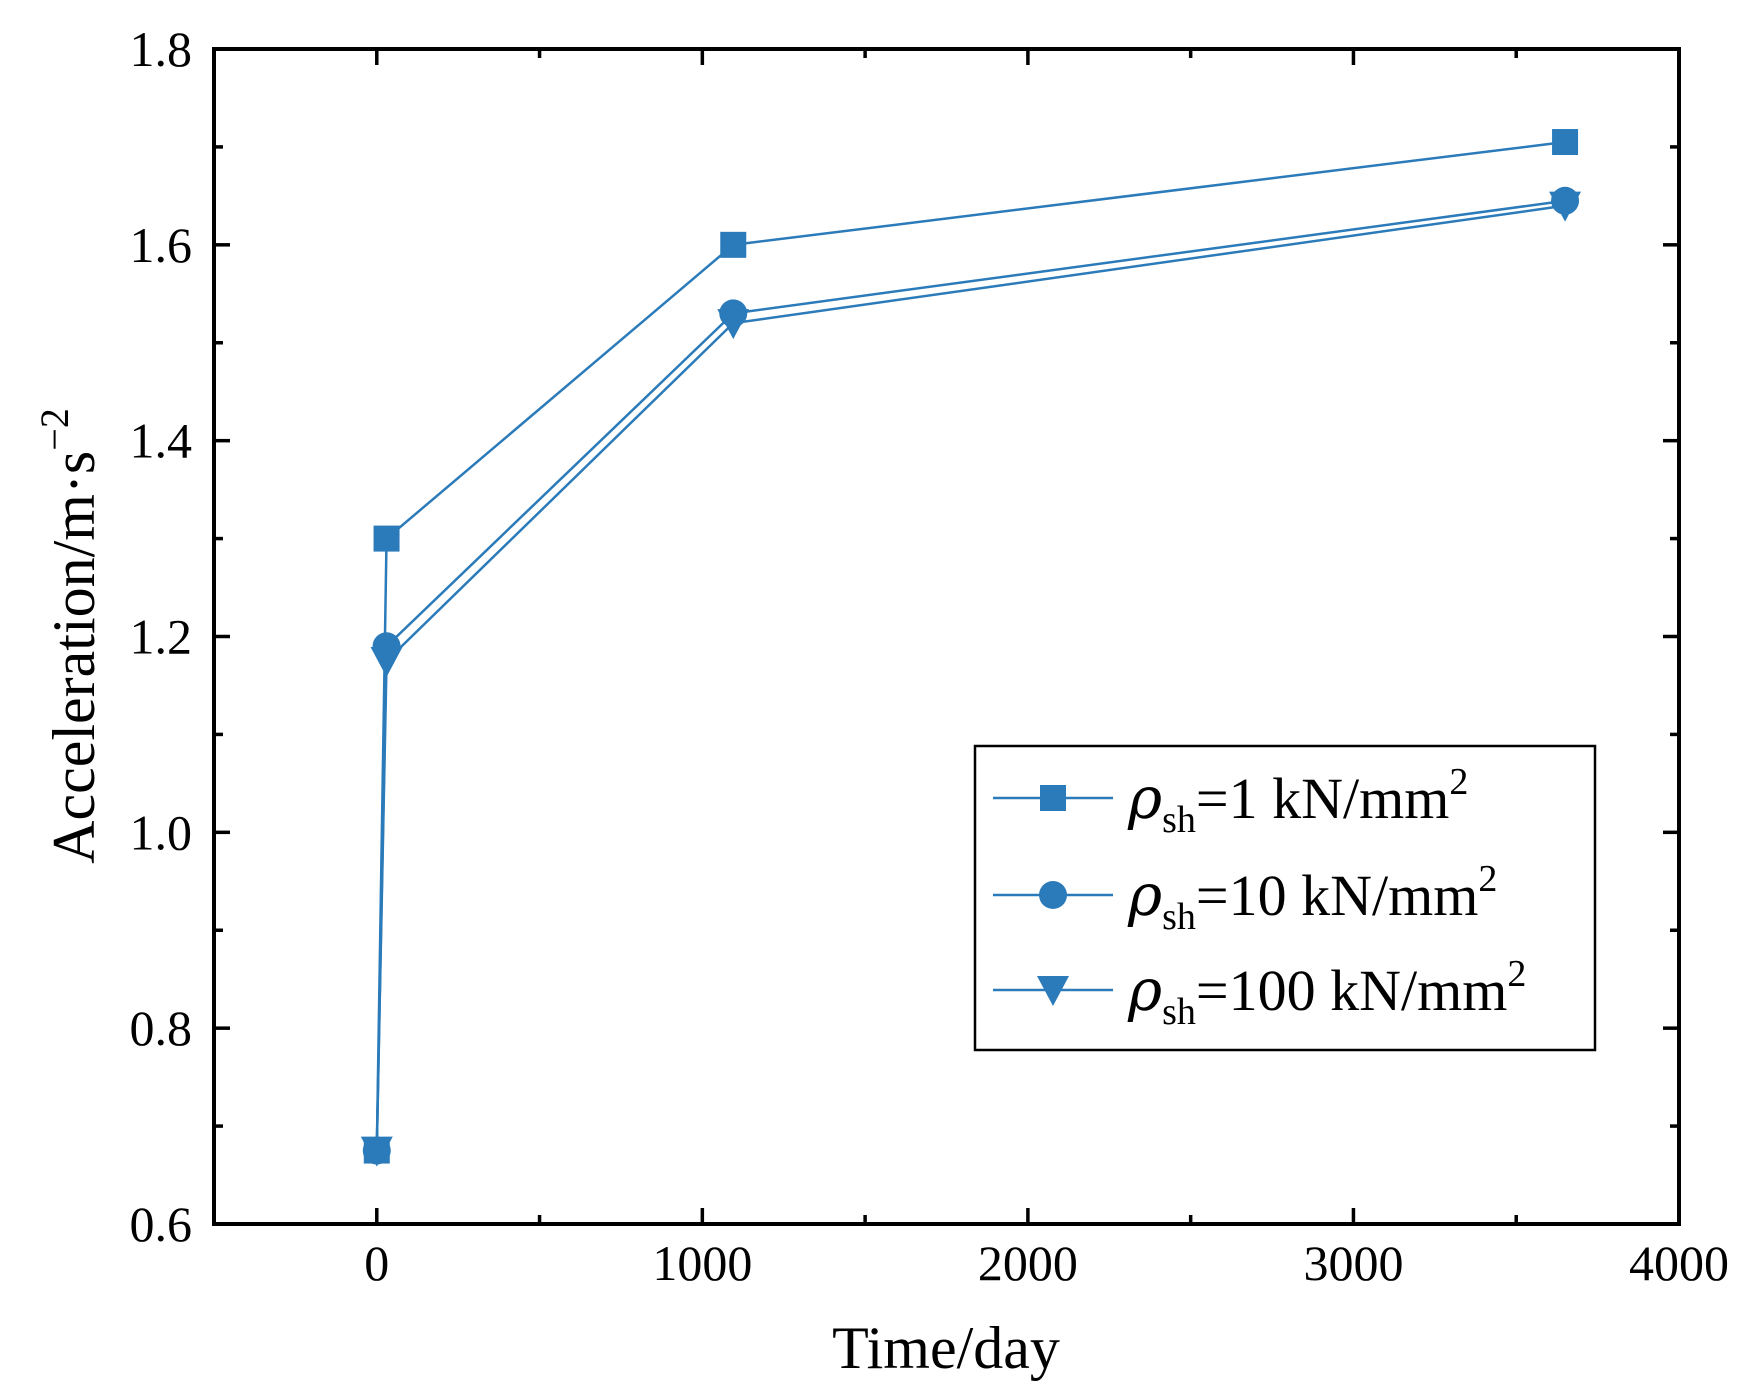 This screenshot has height=1400, width=1758. What do you see at coordinates (702, 1263) in the screenshot?
I see `x-tick-label: 1000` at bounding box center [702, 1263].